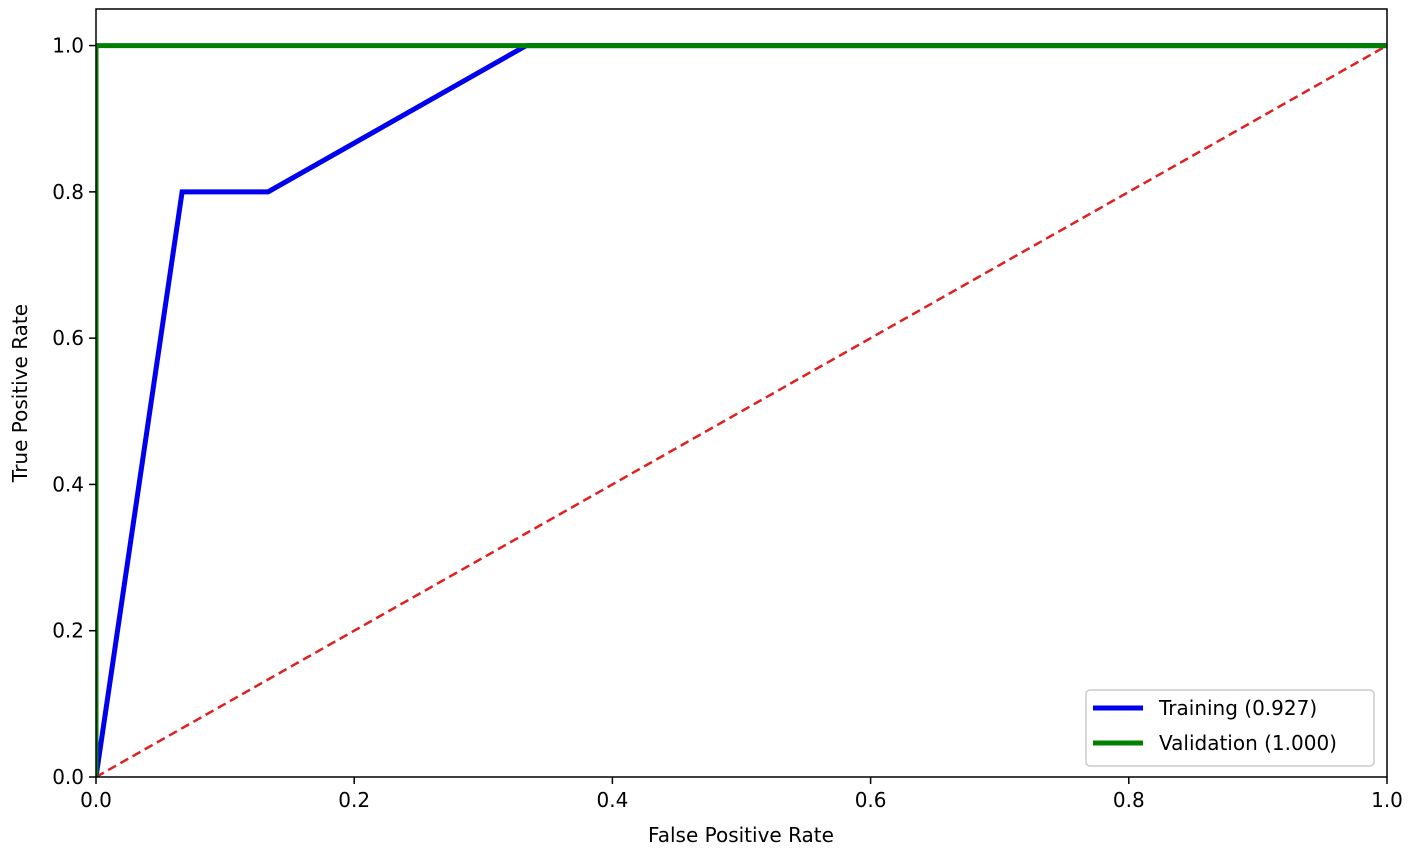  Describe the element at coordinates (871, 800) in the screenshot. I see `x-tick-label: 0.6` at that location.